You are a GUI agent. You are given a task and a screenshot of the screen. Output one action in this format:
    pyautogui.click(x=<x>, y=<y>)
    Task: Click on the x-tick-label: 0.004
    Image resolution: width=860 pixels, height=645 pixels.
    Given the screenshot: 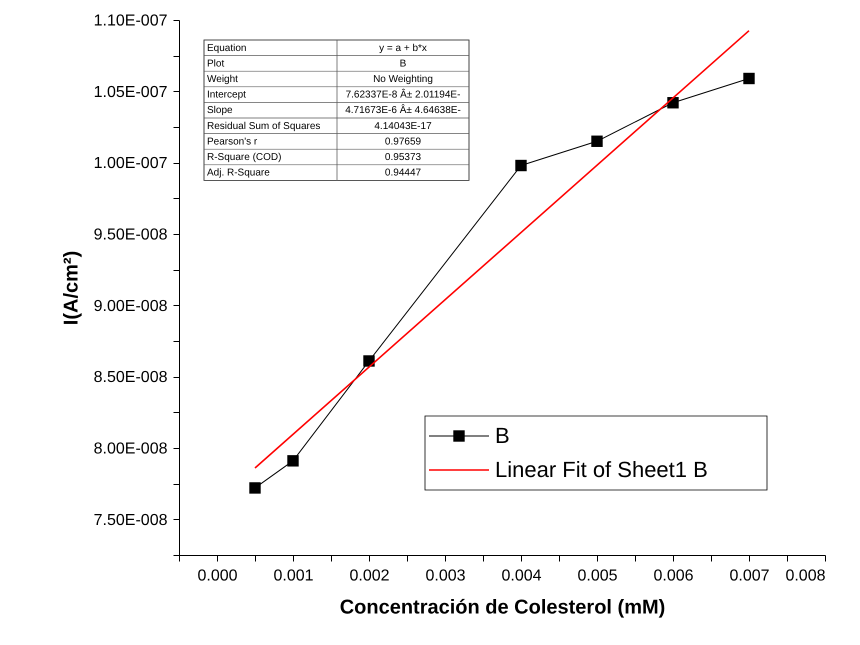 What is the action you would take?
    pyautogui.click(x=521, y=576)
    